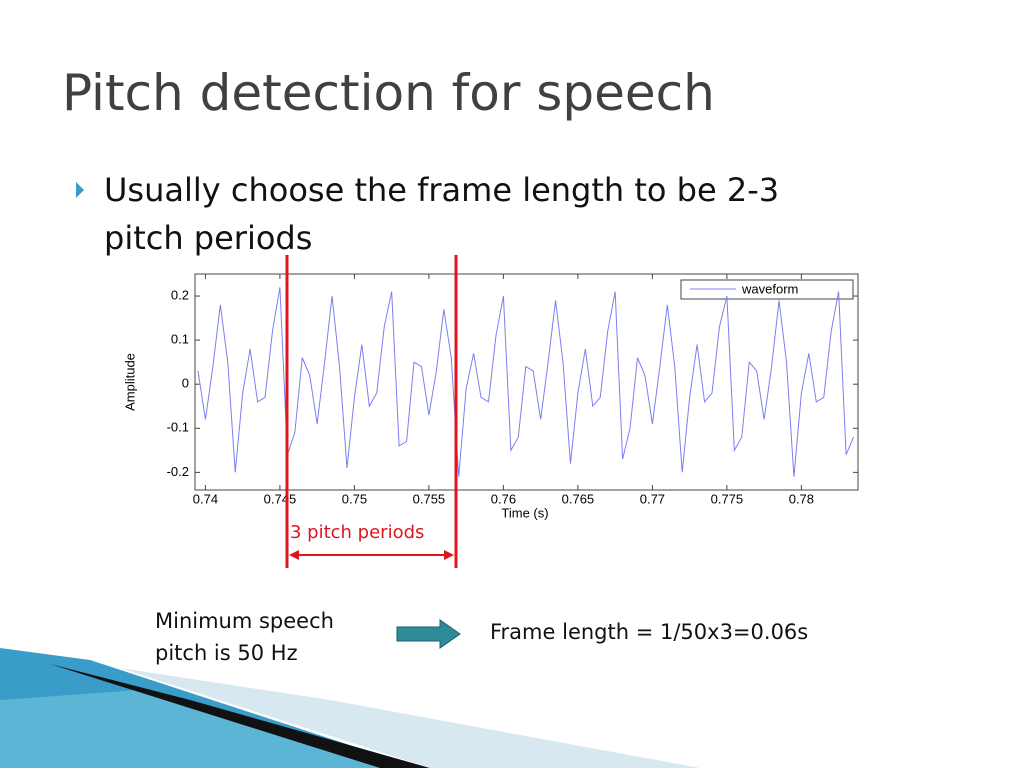  Describe the element at coordinates (769, 288) in the screenshot. I see `legend-label: waveform` at that location.